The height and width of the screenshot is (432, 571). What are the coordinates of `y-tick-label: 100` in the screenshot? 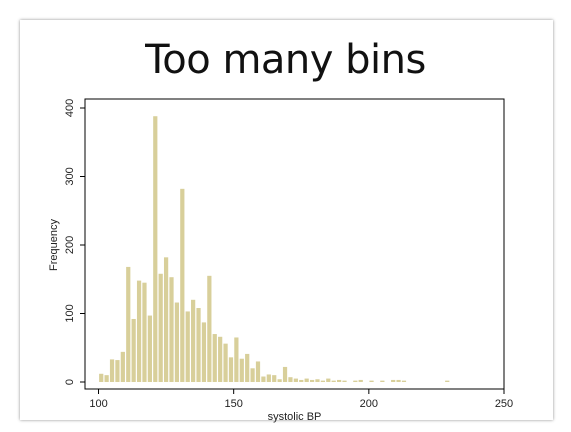 It's located at (70, 313).